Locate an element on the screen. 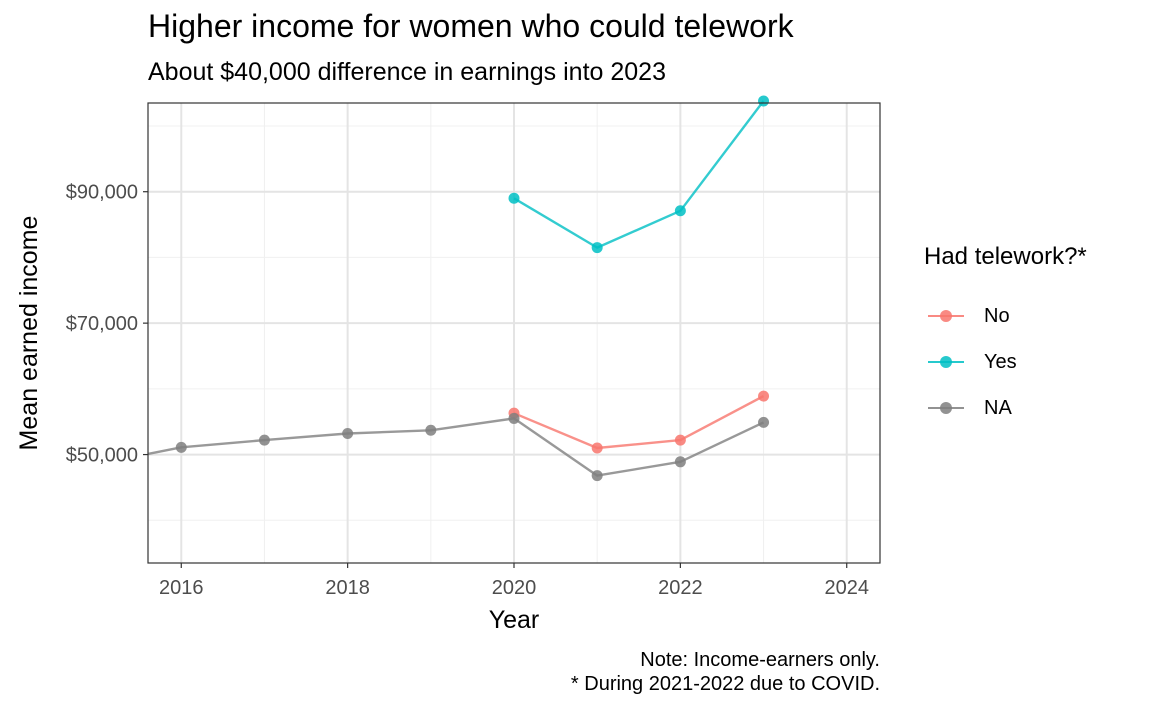  x-tick-label: 2018 is located at coordinates (347, 588).